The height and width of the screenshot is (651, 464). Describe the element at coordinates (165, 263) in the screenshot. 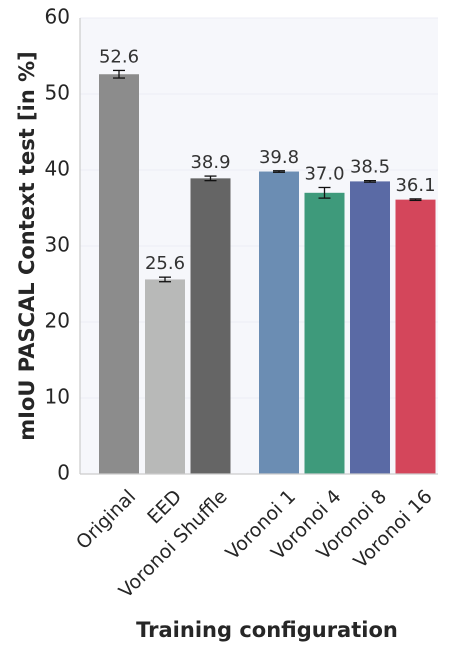

I see `data-label-eed: 25.6` at that location.